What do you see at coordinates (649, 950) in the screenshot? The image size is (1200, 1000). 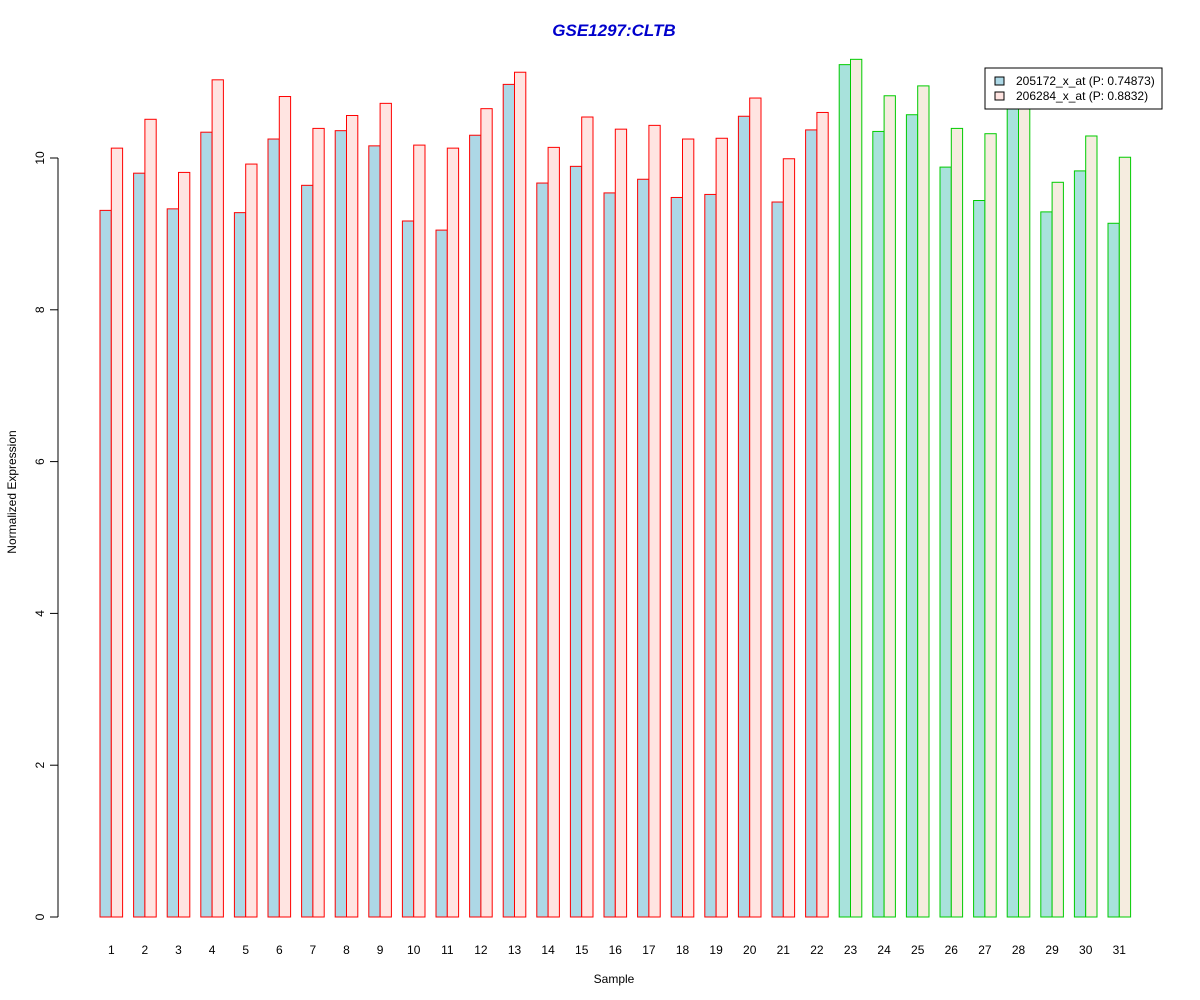 I see `x-tick-label: 17` at bounding box center [649, 950].